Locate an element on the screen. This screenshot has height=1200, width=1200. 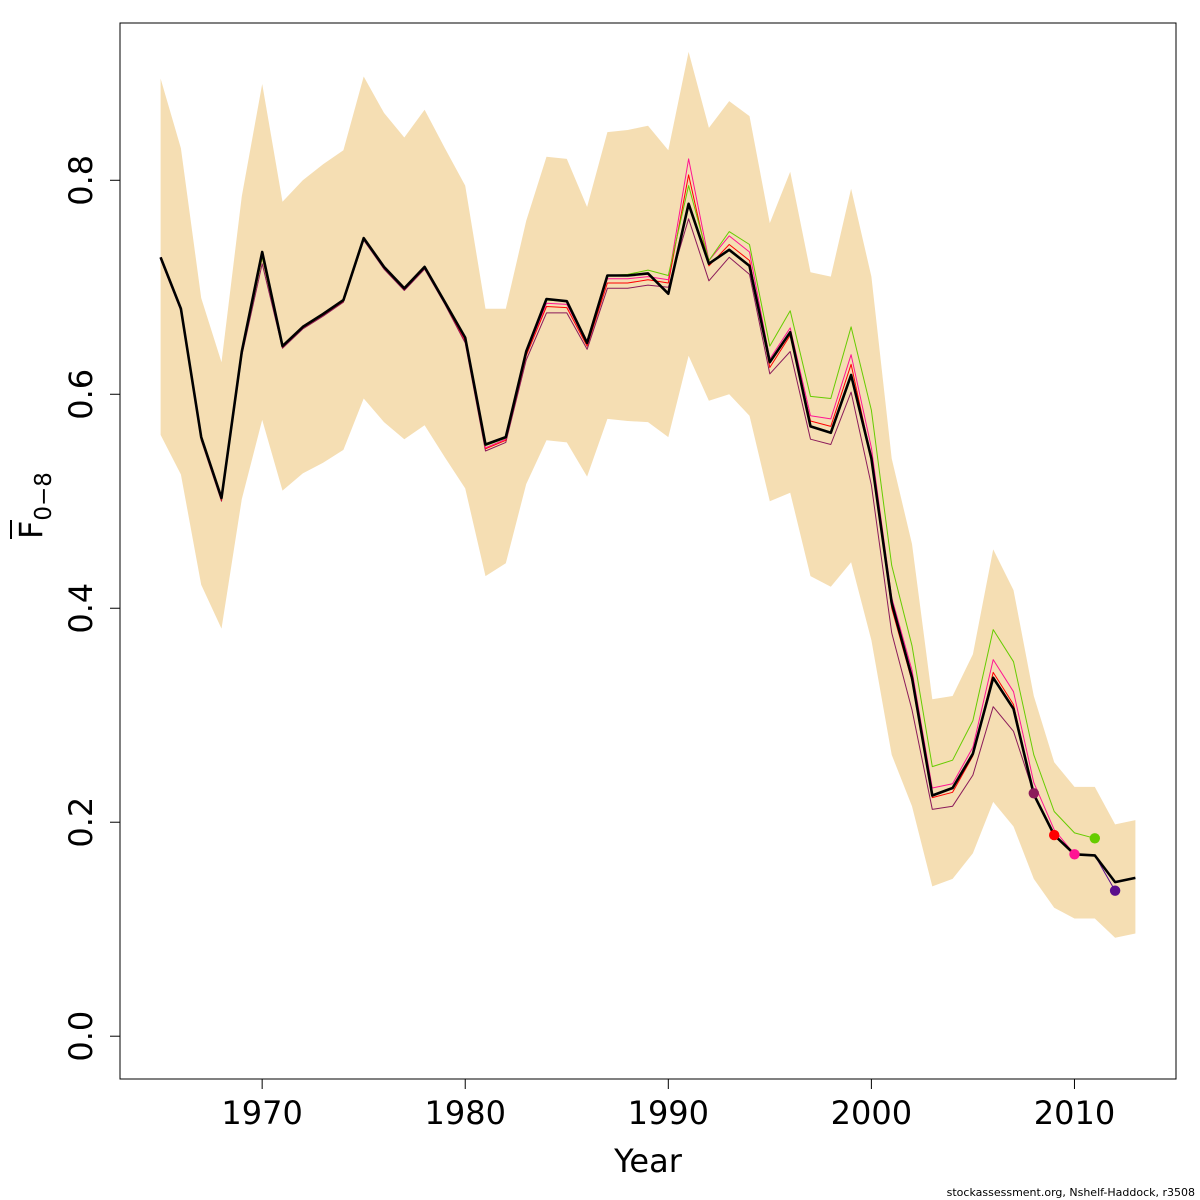
endpoint-markers-layer is located at coordinates (1074, 842).